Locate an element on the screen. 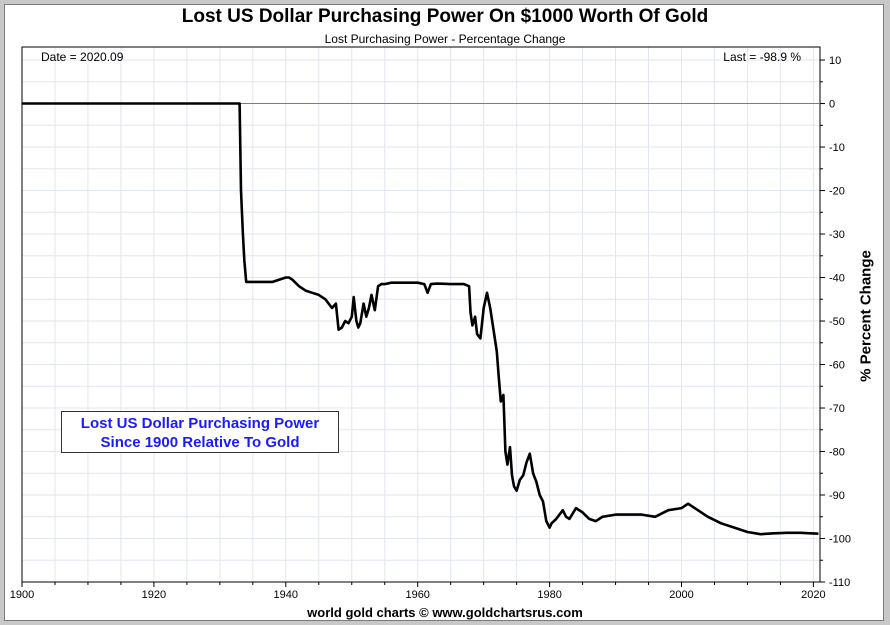  annotation-line-1: Lost US Dollar Purchasing Power is located at coordinates (200, 423).